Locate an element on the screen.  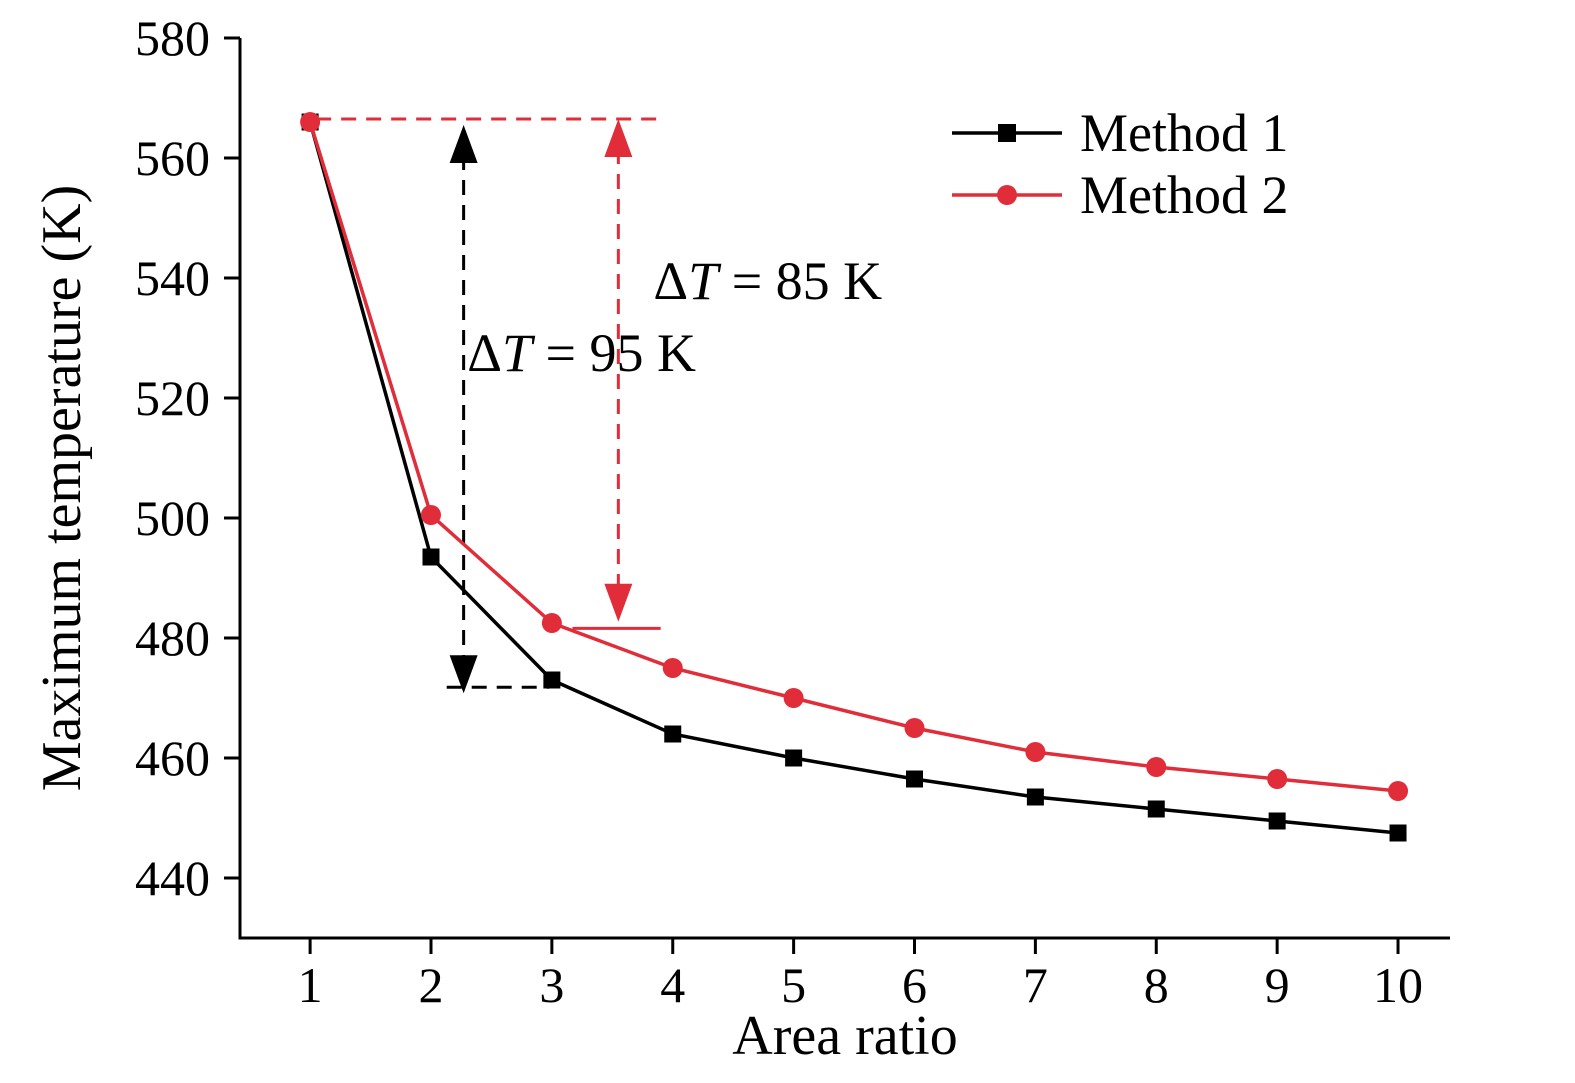
x-tick-label: 3 is located at coordinates (551, 985).